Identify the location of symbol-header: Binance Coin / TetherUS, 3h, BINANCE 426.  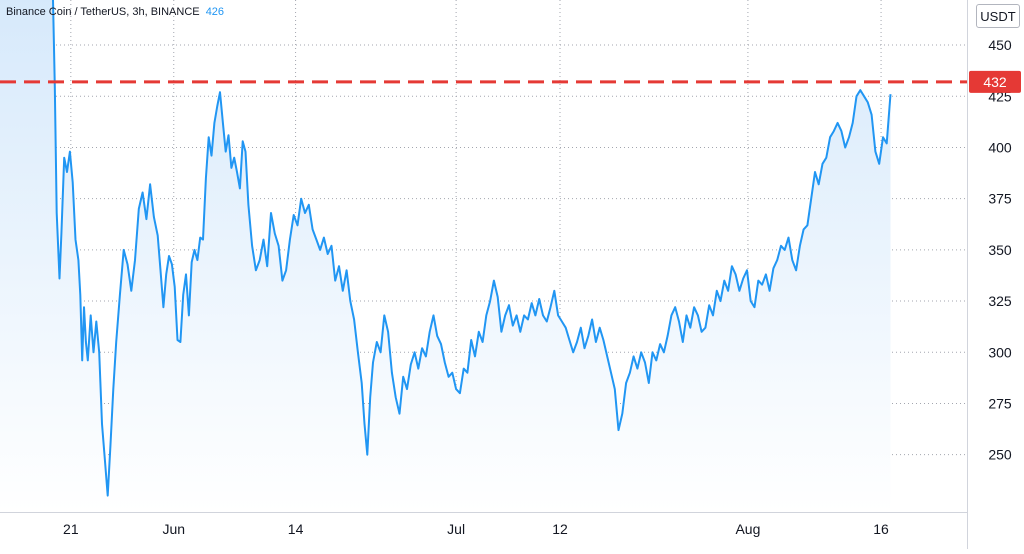
(115, 12).